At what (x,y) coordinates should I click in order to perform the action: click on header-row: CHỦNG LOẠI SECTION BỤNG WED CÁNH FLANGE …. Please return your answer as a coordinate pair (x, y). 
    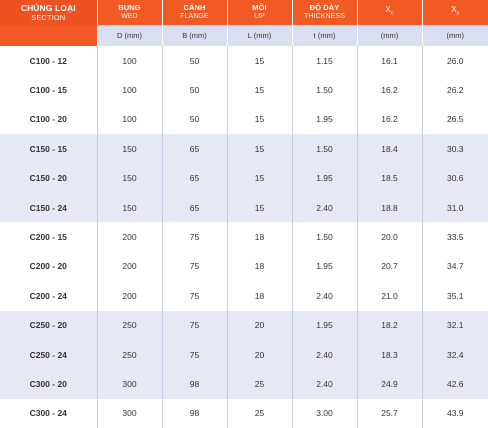
    Looking at the image, I should click on (244, 12).